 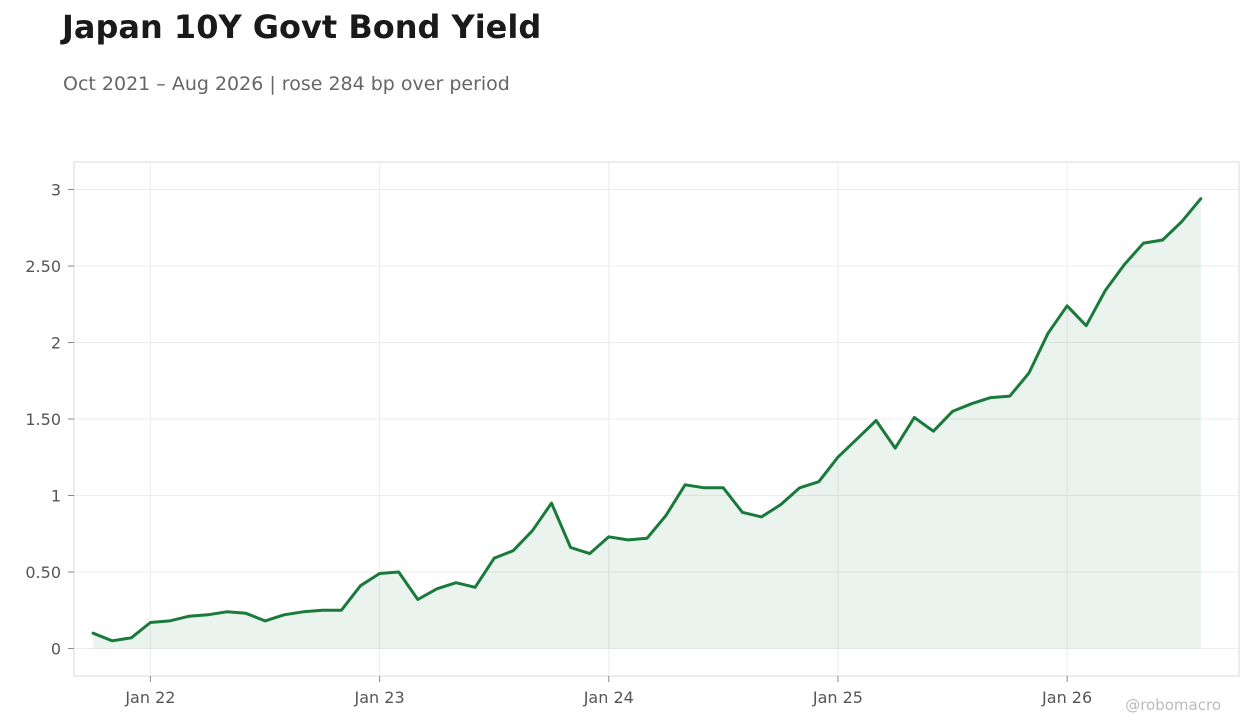 I want to click on data-point: 2026-04: 2.51, so click(x=1124, y=265).